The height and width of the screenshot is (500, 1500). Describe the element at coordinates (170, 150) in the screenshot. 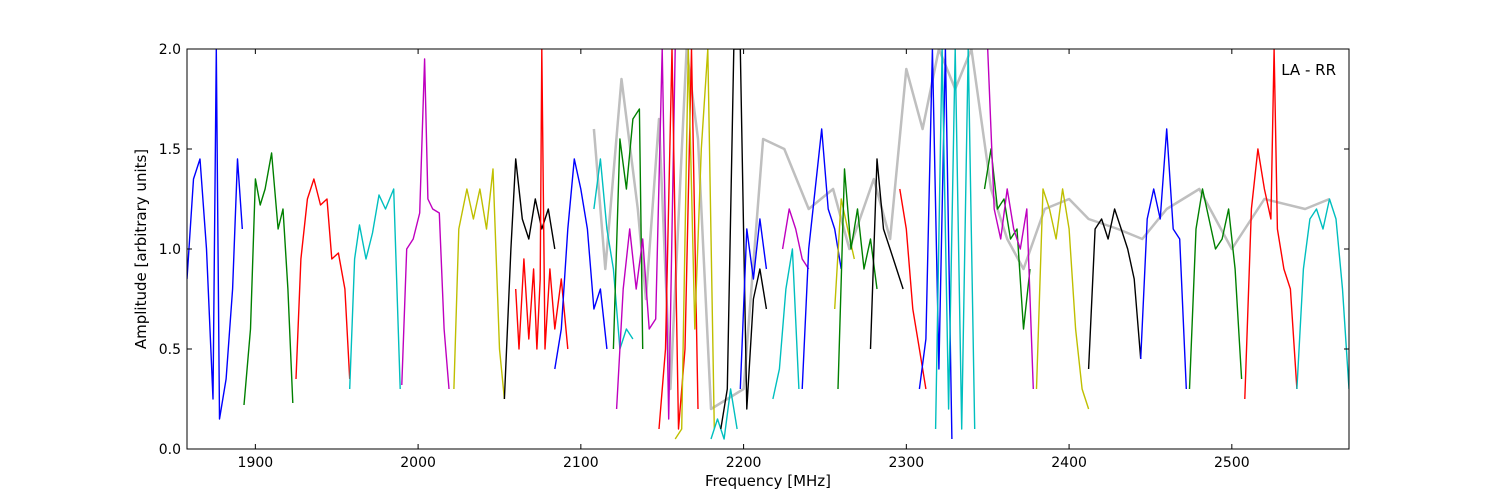

I see `y-tick-label: 1.5` at that location.